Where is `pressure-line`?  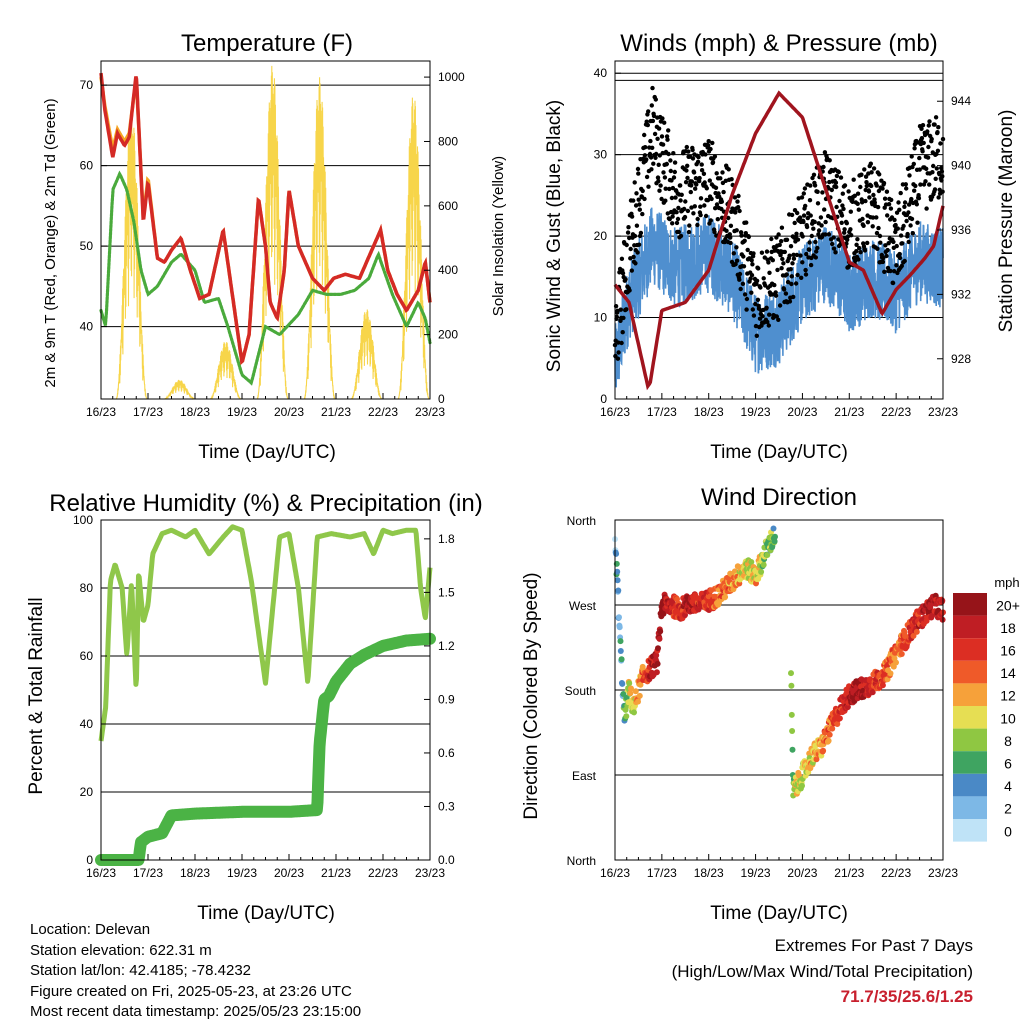 pressure-line is located at coordinates (779, 240).